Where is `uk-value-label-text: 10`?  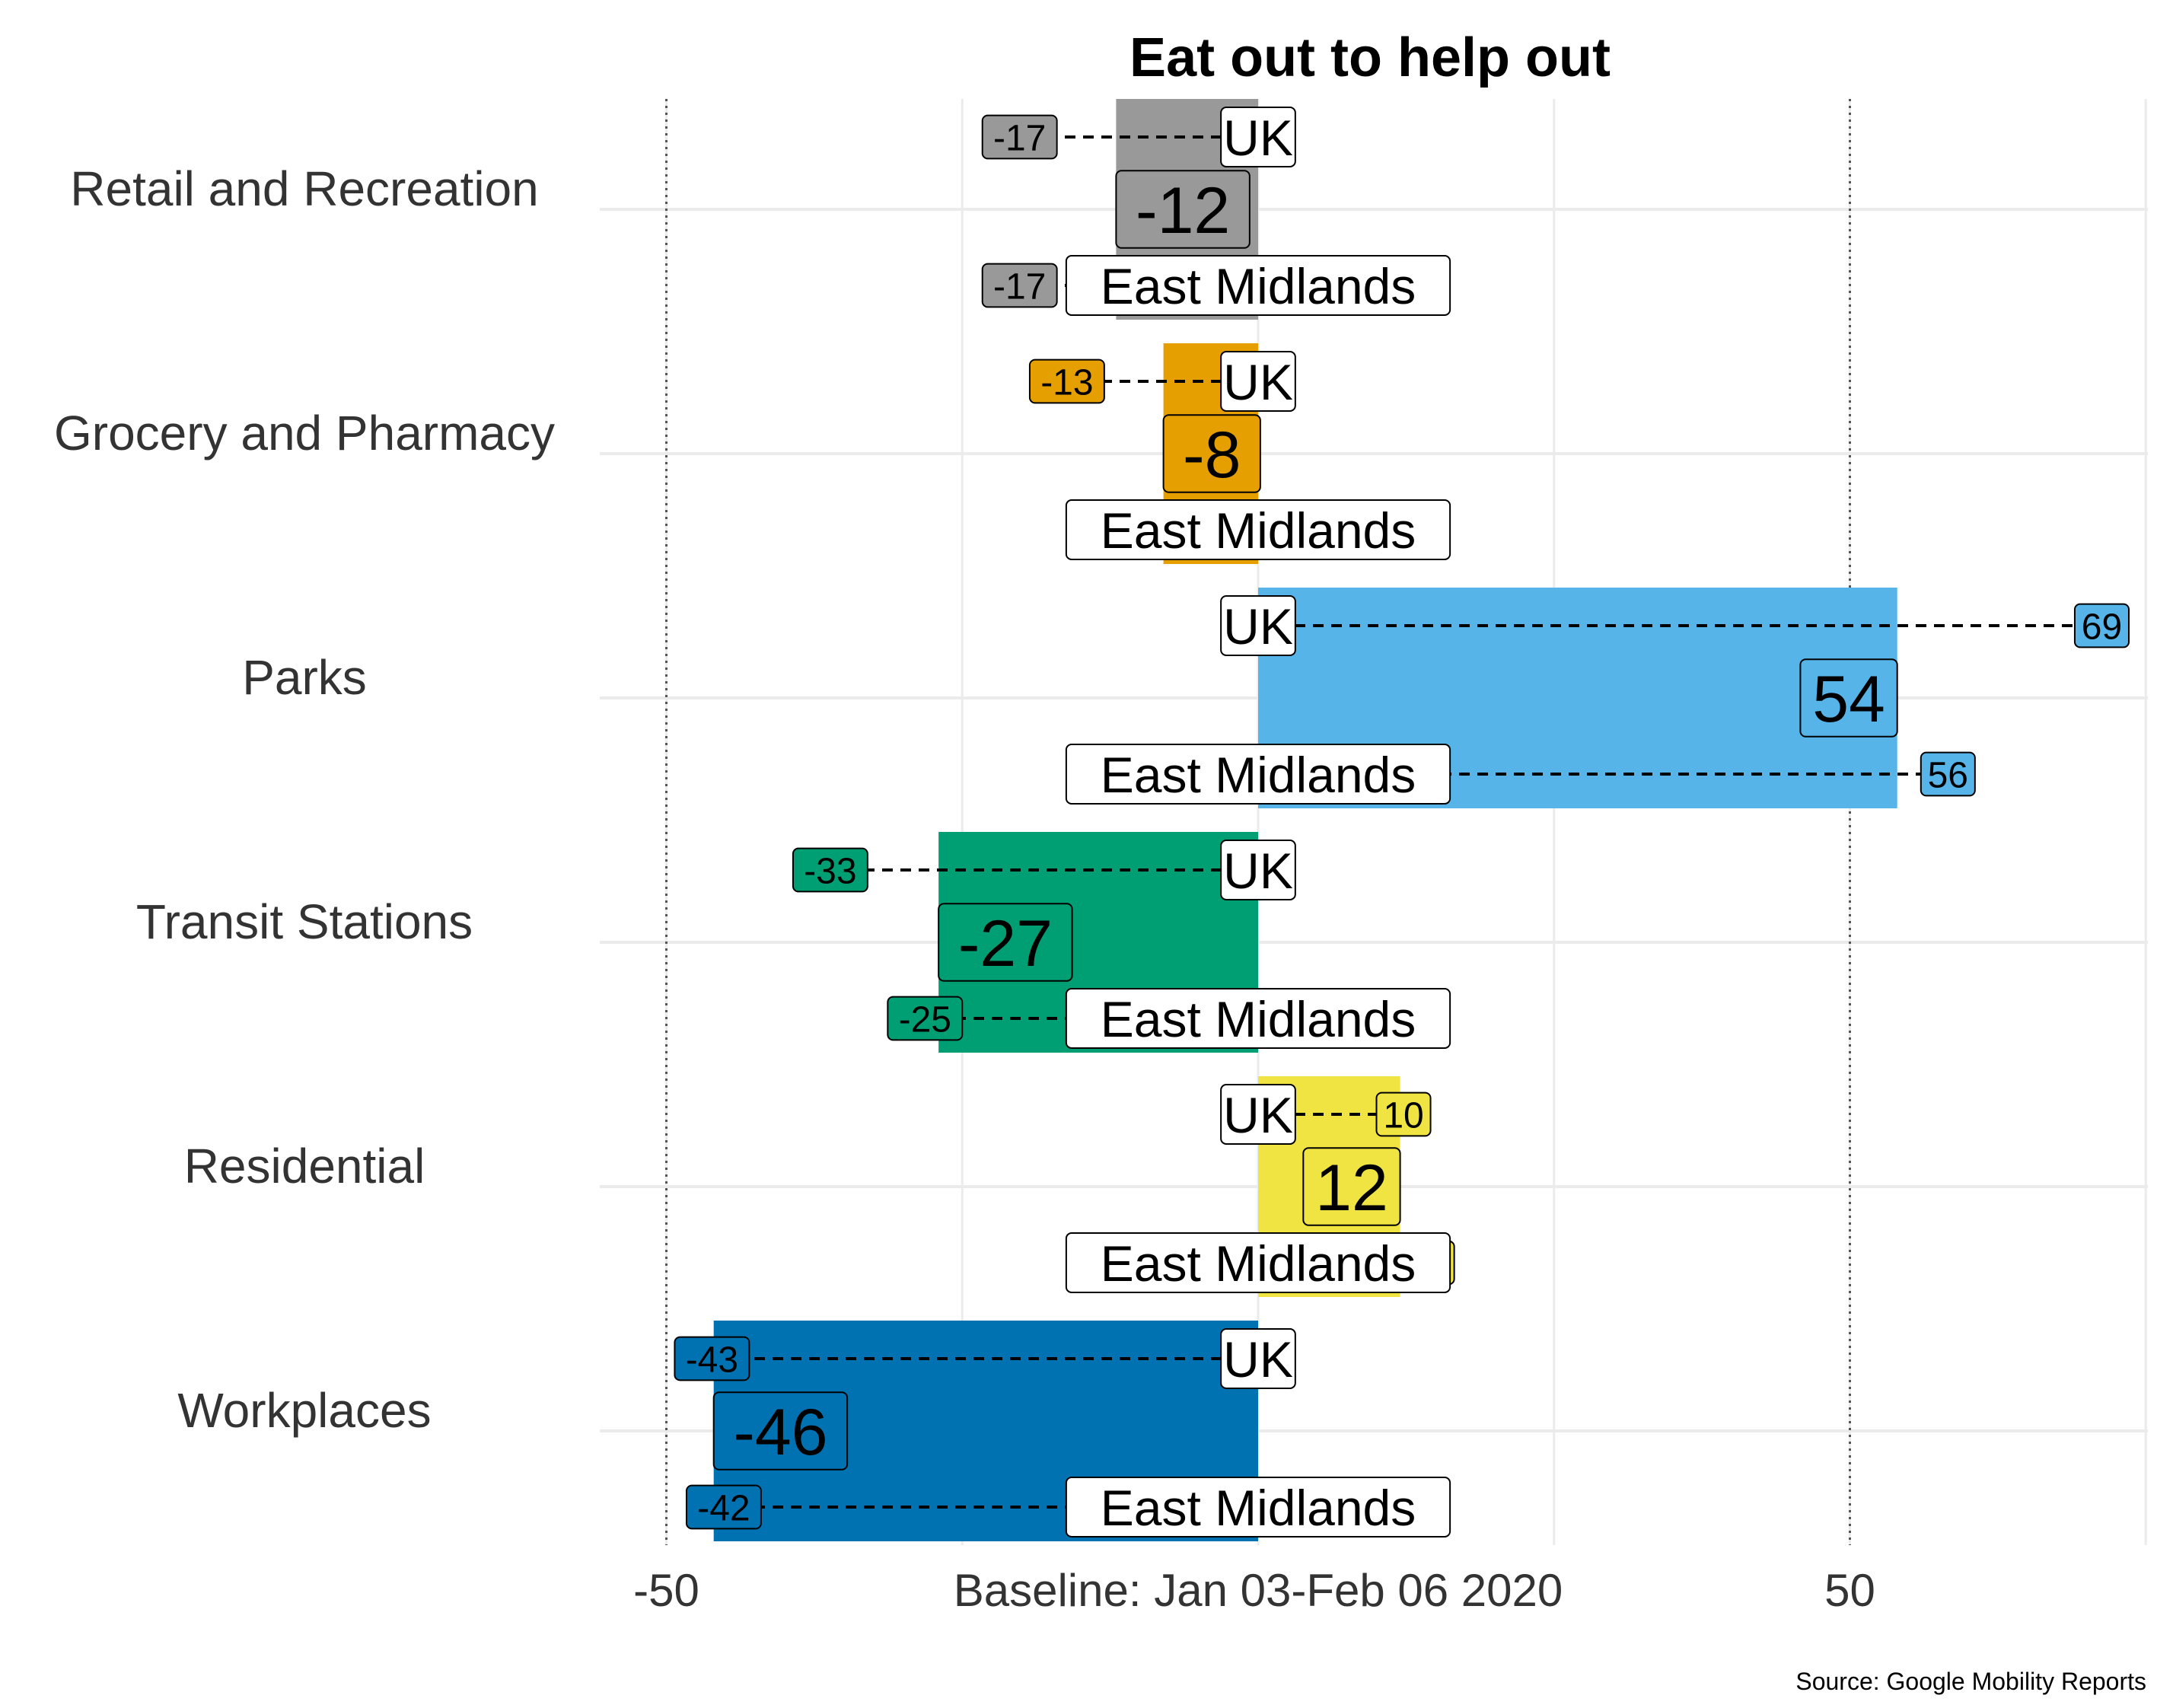
uk-value-label-text: 10 is located at coordinates (1403, 1115).